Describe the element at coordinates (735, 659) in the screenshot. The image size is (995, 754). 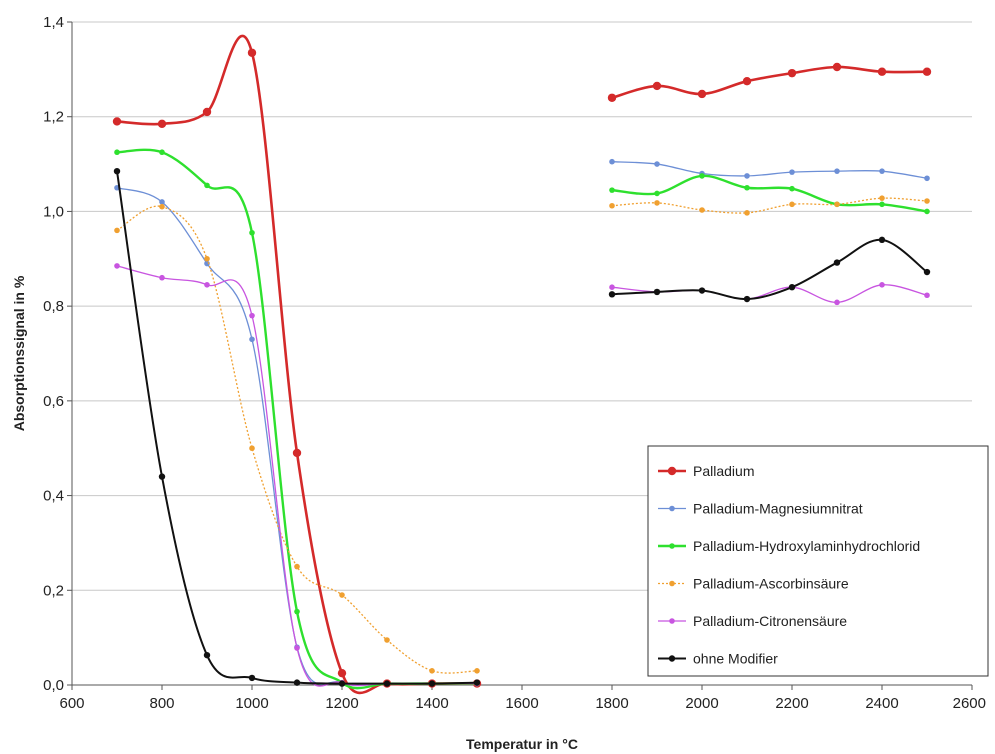
I see `legend-label: ohne Modifier` at that location.